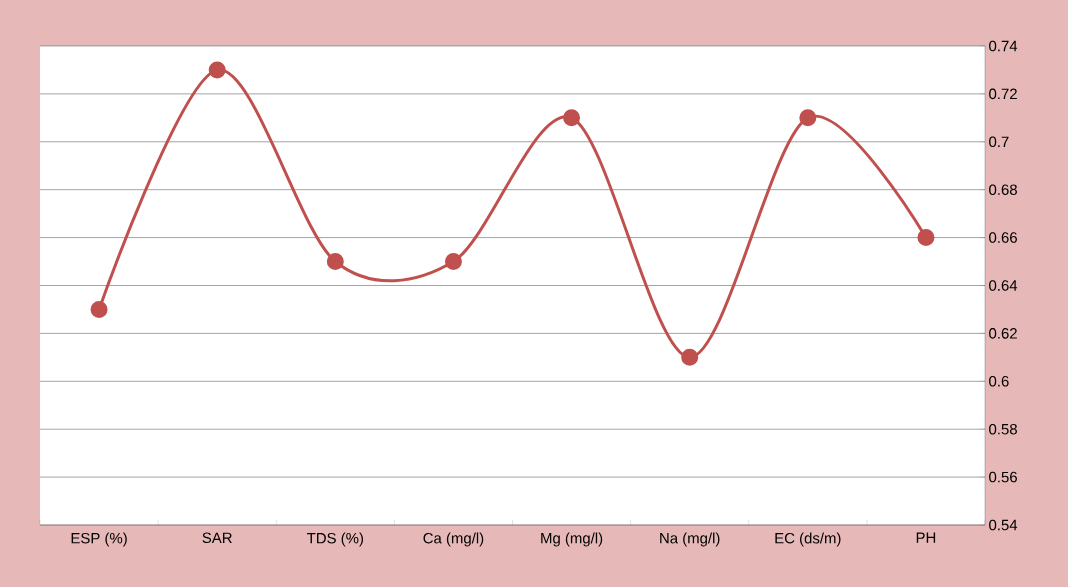 This screenshot has width=1068, height=587. Describe the element at coordinates (808, 539) in the screenshot. I see `x-tick-label: EC (ds/m)` at that location.